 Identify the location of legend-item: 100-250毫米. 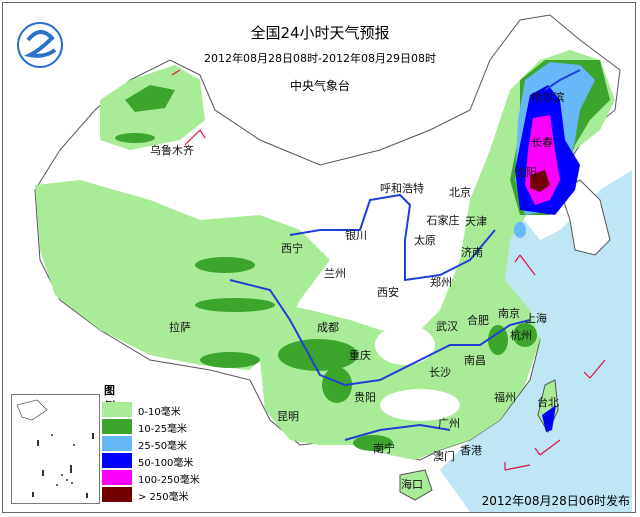
(157, 478).